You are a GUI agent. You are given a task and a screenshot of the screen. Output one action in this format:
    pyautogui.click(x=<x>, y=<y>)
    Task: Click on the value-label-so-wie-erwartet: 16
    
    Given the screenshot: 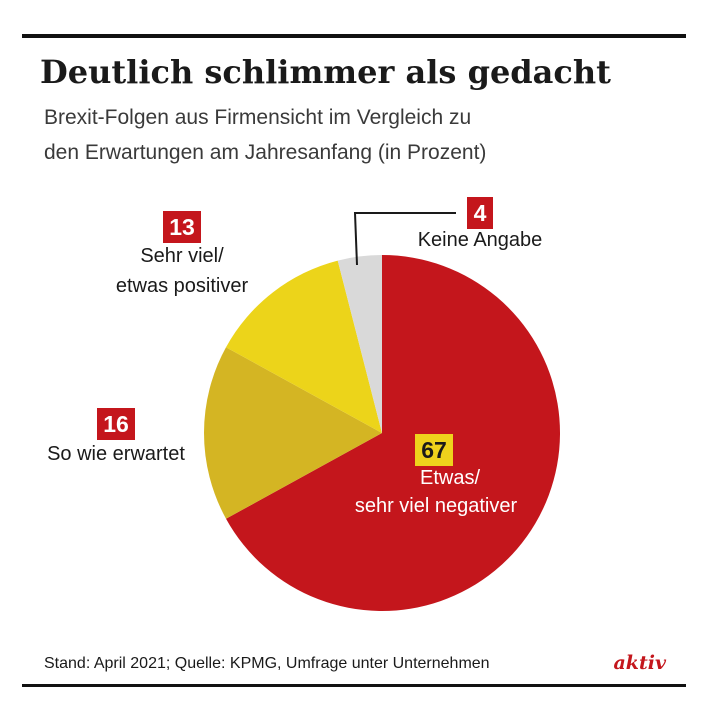 What is the action you would take?
    pyautogui.click(x=116, y=424)
    